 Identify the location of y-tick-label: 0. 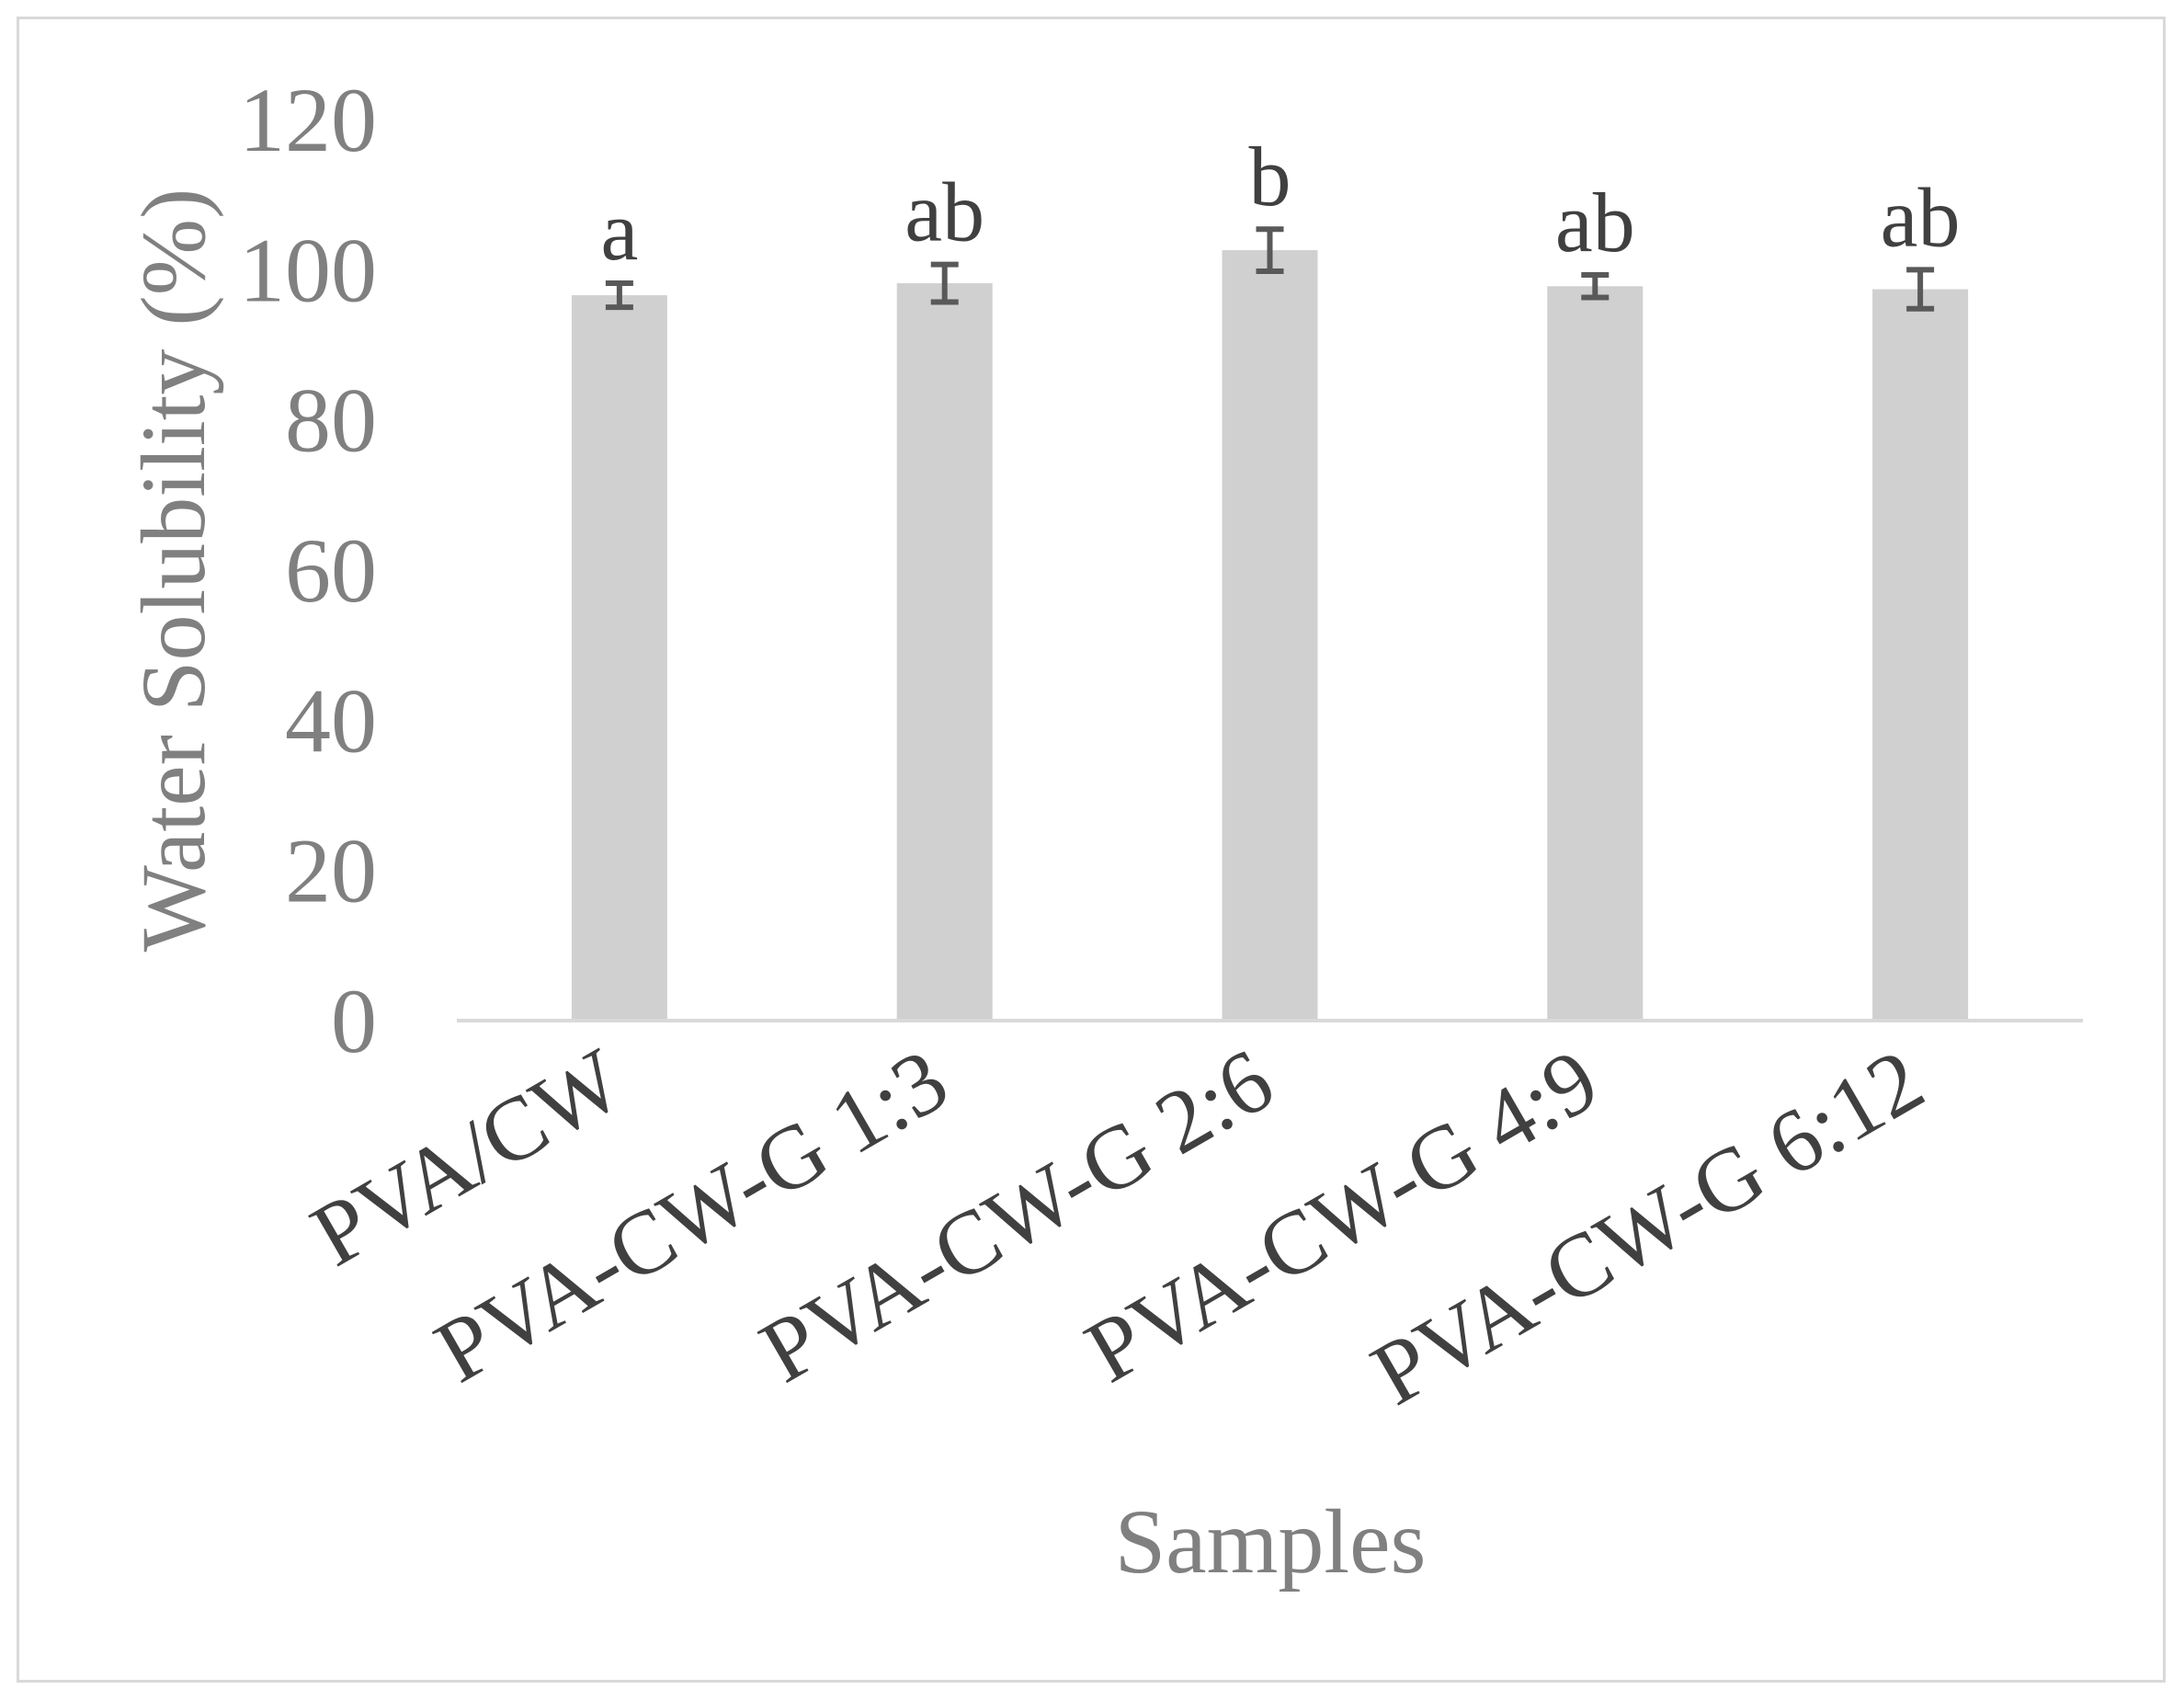
(354, 1021).